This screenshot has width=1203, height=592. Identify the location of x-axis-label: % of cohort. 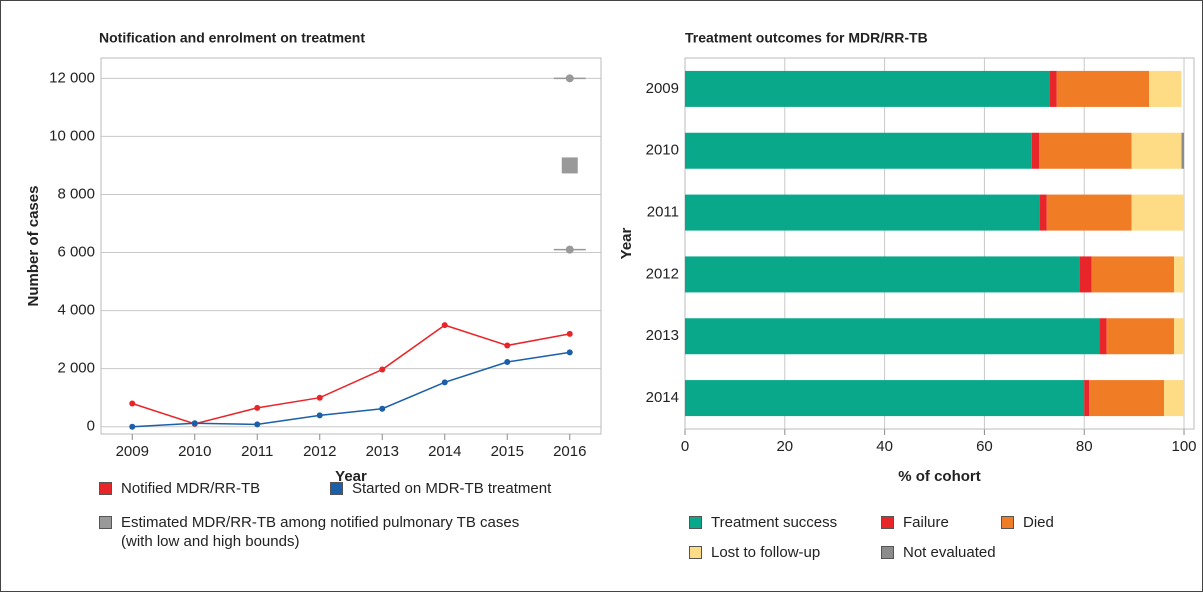
(939, 476).